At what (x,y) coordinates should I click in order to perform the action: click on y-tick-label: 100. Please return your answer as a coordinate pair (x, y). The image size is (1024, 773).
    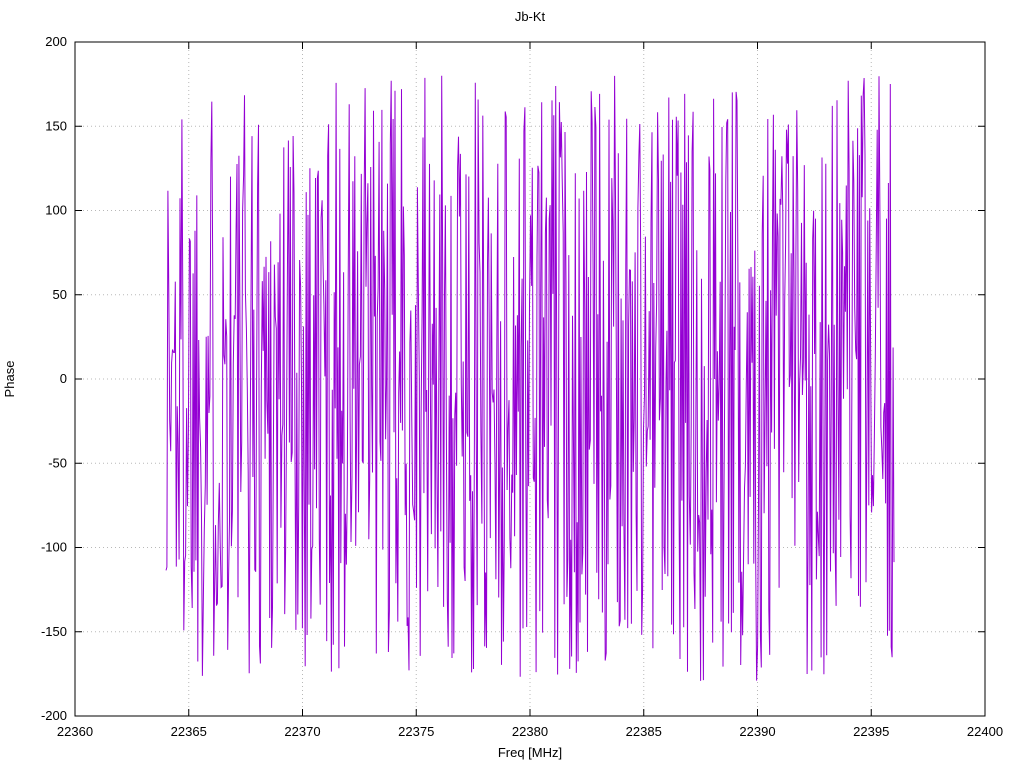
    Looking at the image, I should click on (56, 210).